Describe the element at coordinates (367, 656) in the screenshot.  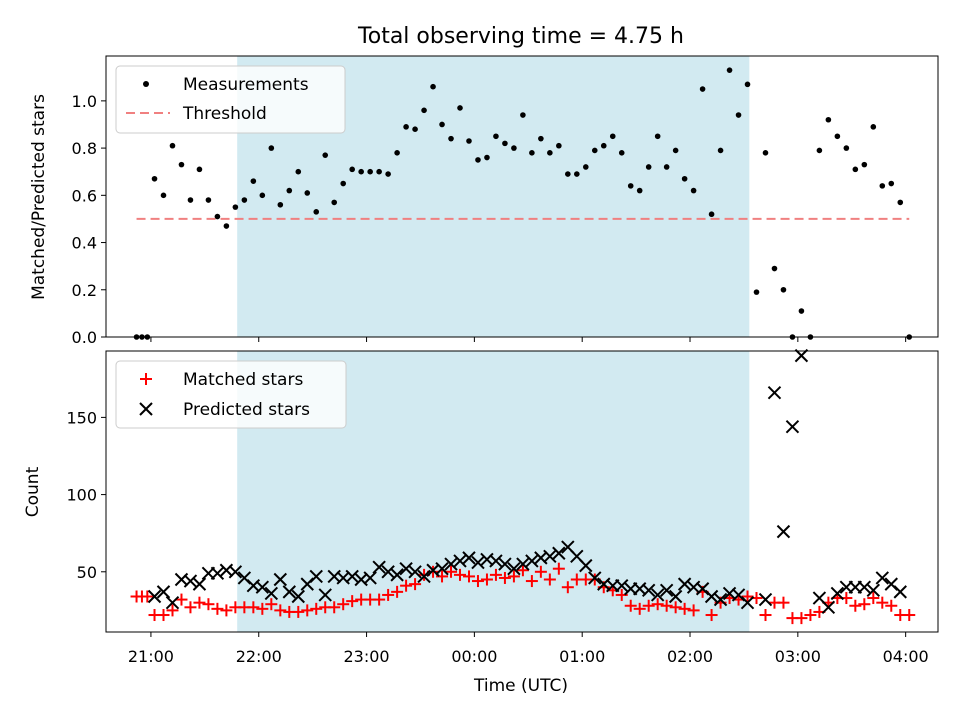
I see `x-tick-label: 23:00` at that location.